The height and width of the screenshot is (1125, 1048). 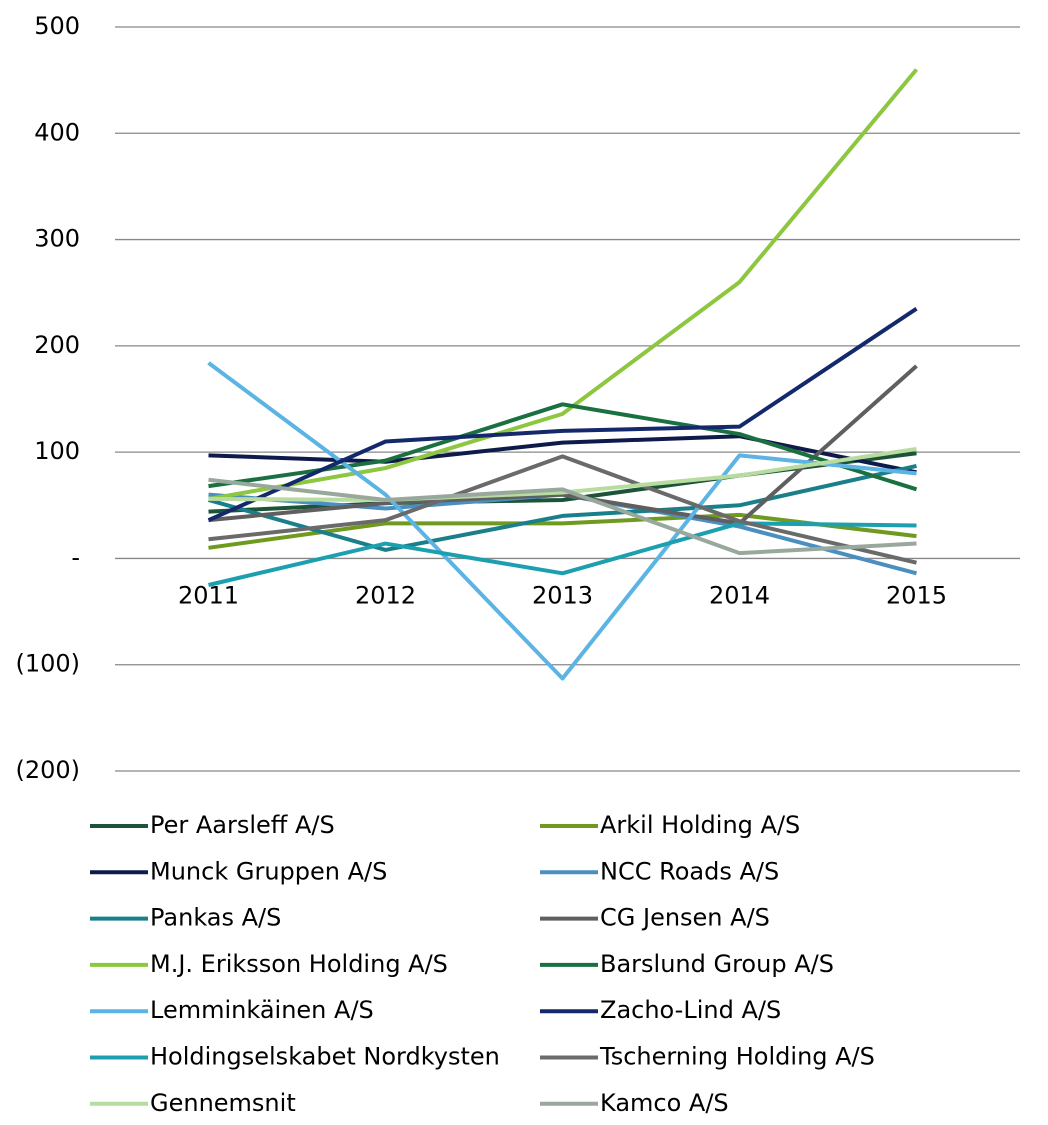 I want to click on y-tick-label: -, so click(x=75, y=557).